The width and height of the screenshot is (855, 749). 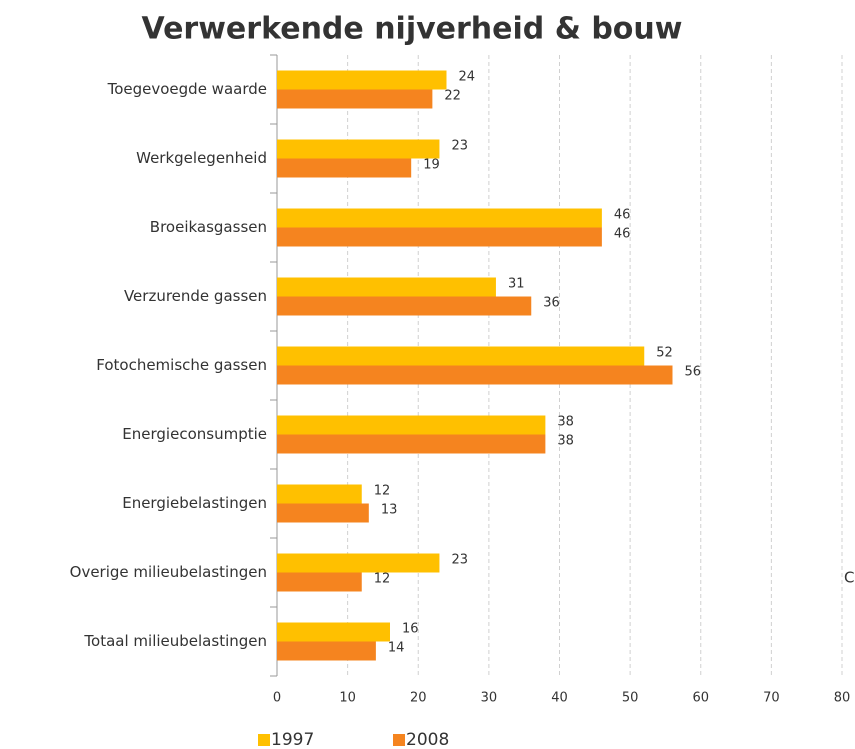 What do you see at coordinates (277, 698) in the screenshot?
I see `x-tick-label: 0` at bounding box center [277, 698].